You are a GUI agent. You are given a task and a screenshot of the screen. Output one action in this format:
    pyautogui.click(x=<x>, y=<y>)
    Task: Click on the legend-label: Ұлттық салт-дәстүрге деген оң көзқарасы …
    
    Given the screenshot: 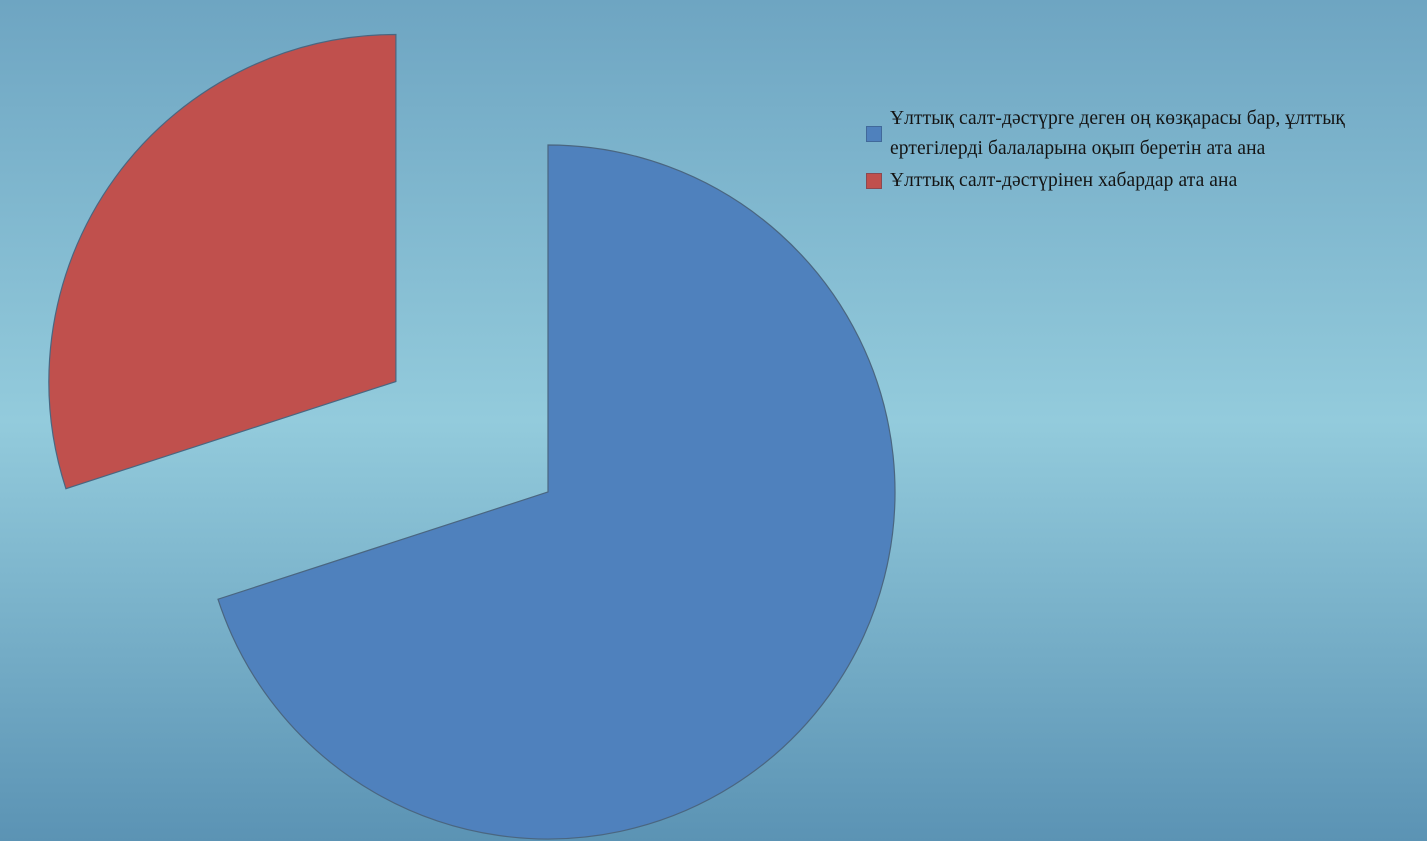 What is the action you would take?
    pyautogui.click(x=1118, y=133)
    